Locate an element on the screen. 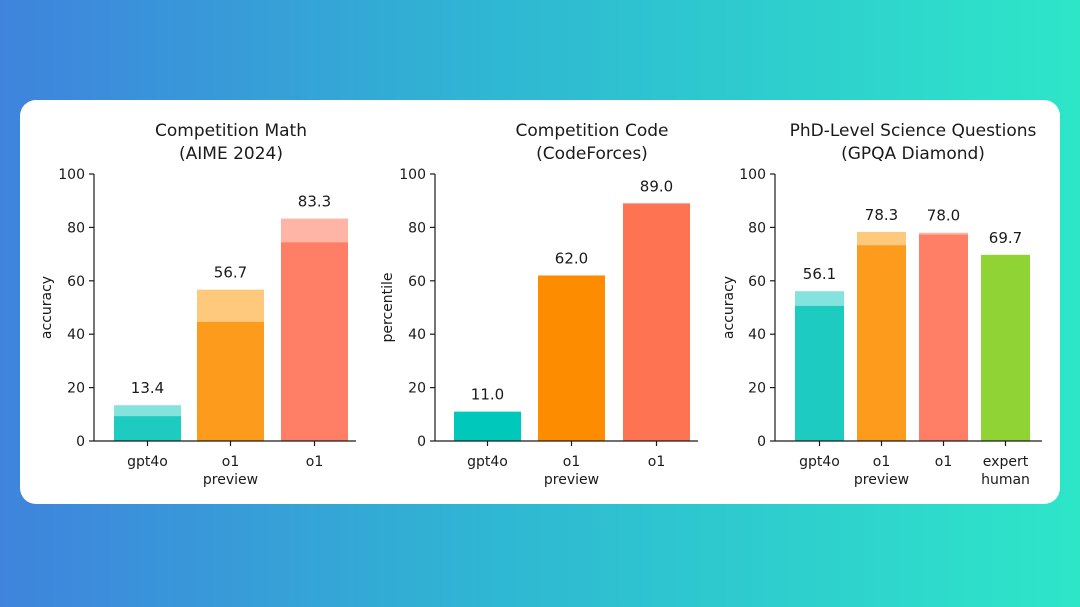 This screenshot has height=607, width=1080. data-label: 83.3 is located at coordinates (314, 202).